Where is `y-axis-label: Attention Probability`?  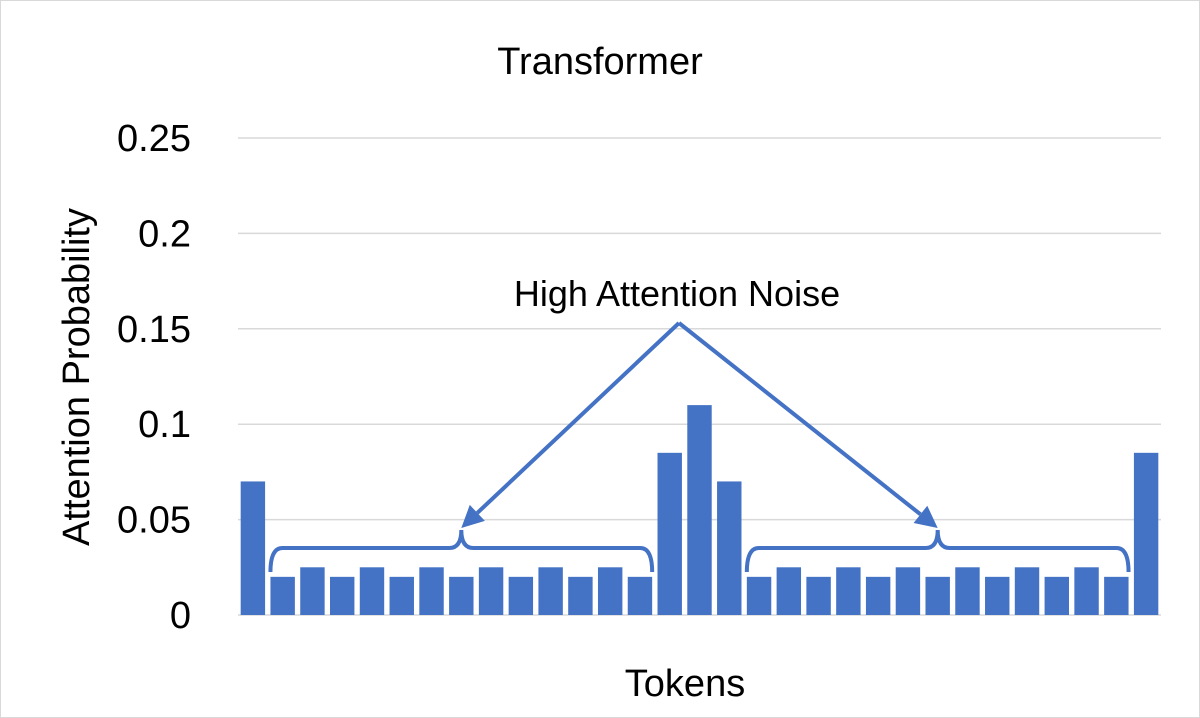
y-axis-label: Attention Probability is located at coordinates (77, 377).